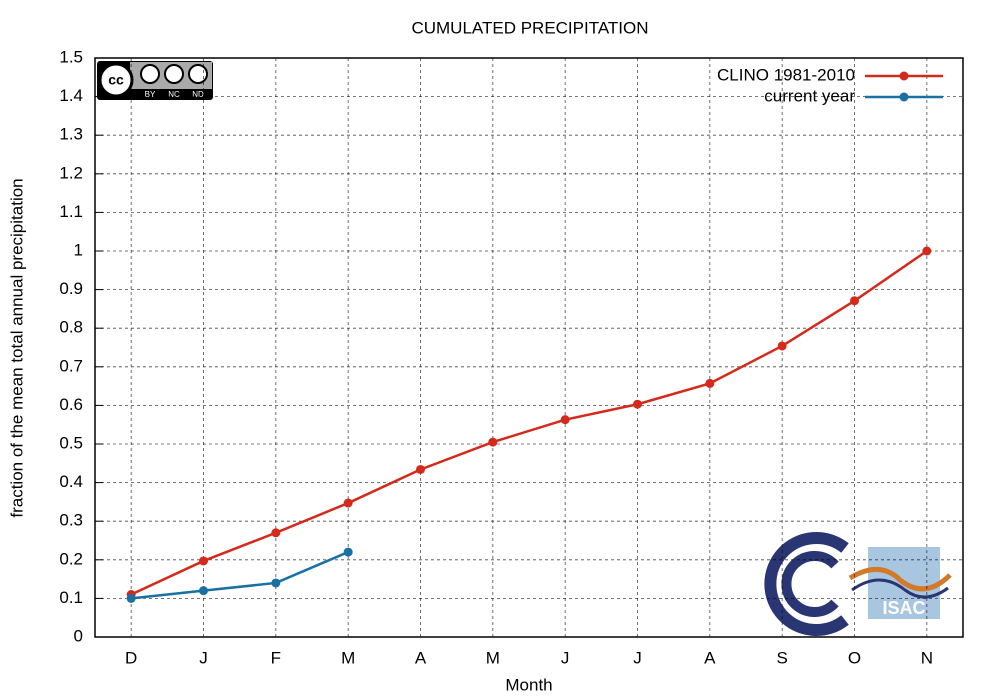  I want to click on y-tick-label: 1.4, so click(71, 95).